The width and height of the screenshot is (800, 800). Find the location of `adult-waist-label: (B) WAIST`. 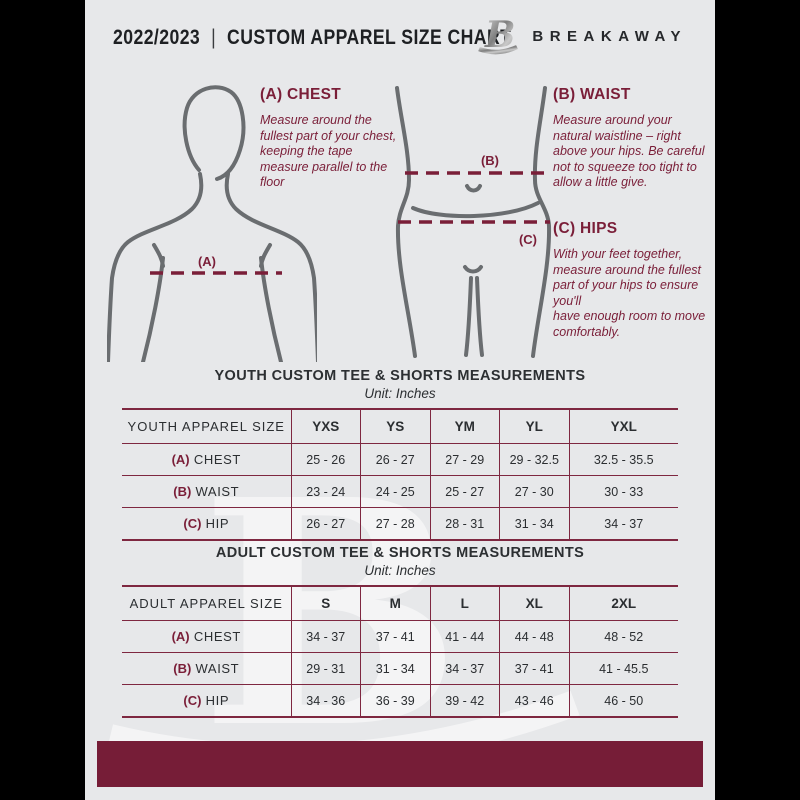

adult-waist-label: (B) WAIST is located at coordinates (207, 668).